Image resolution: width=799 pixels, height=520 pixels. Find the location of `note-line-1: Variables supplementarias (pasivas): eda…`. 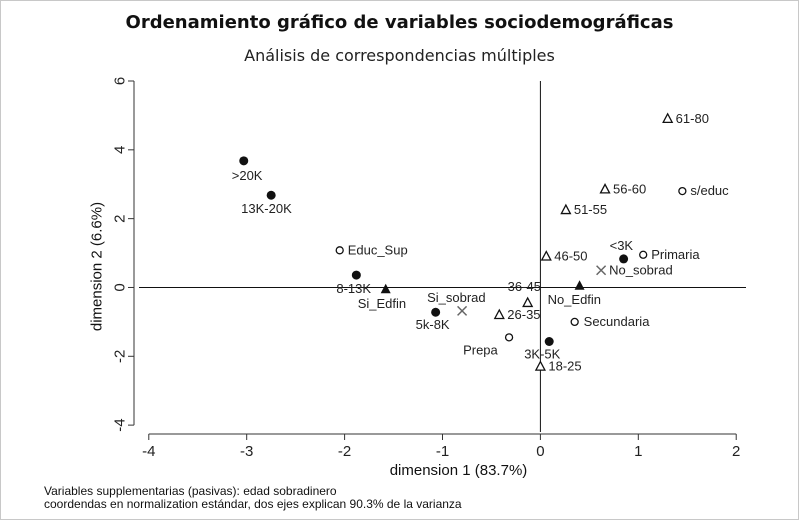

note-line-1: Variables supplementarias (pasivas): eda… is located at coordinates (190, 491).